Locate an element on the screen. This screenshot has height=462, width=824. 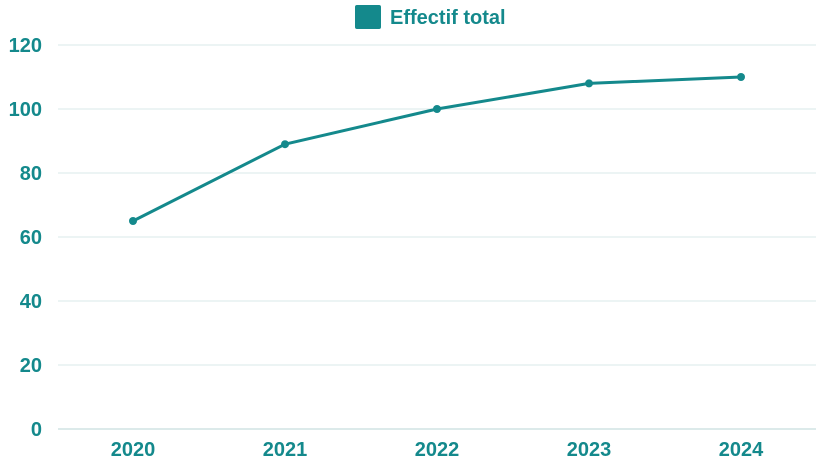
y-tick-label: 120 is located at coordinates (25, 46).